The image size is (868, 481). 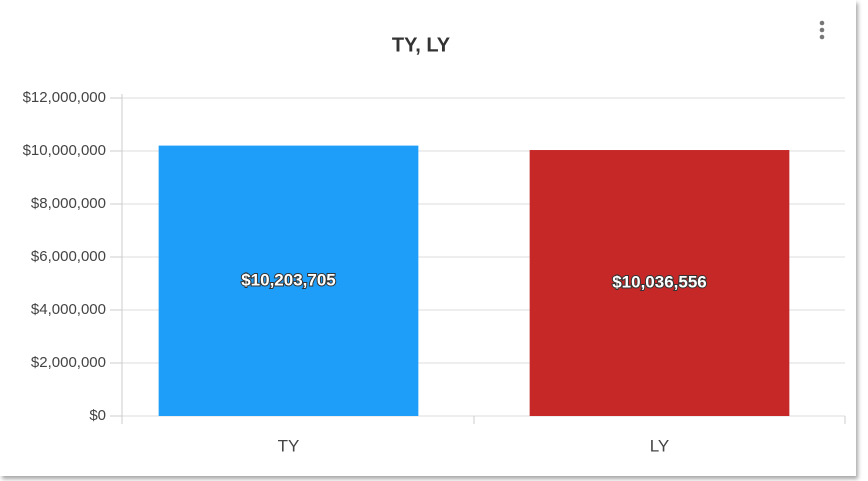 What do you see at coordinates (68, 256) in the screenshot?
I see `y-tick-label: $6,000,000` at bounding box center [68, 256].